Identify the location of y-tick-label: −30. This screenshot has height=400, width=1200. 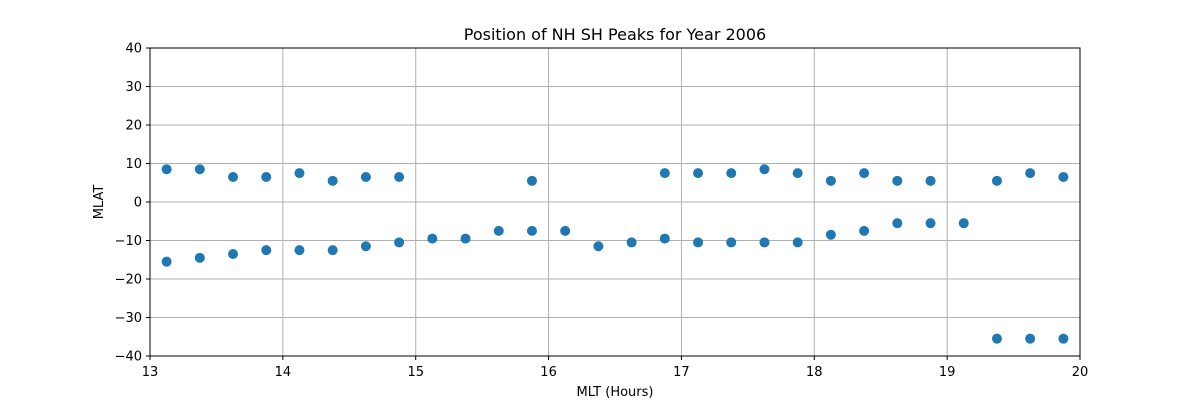
(128, 318).